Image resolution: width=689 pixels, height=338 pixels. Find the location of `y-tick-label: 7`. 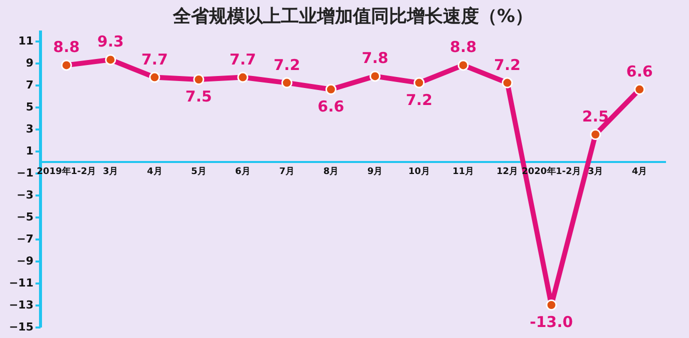

y-tick-label: 7 is located at coordinates (30, 85).